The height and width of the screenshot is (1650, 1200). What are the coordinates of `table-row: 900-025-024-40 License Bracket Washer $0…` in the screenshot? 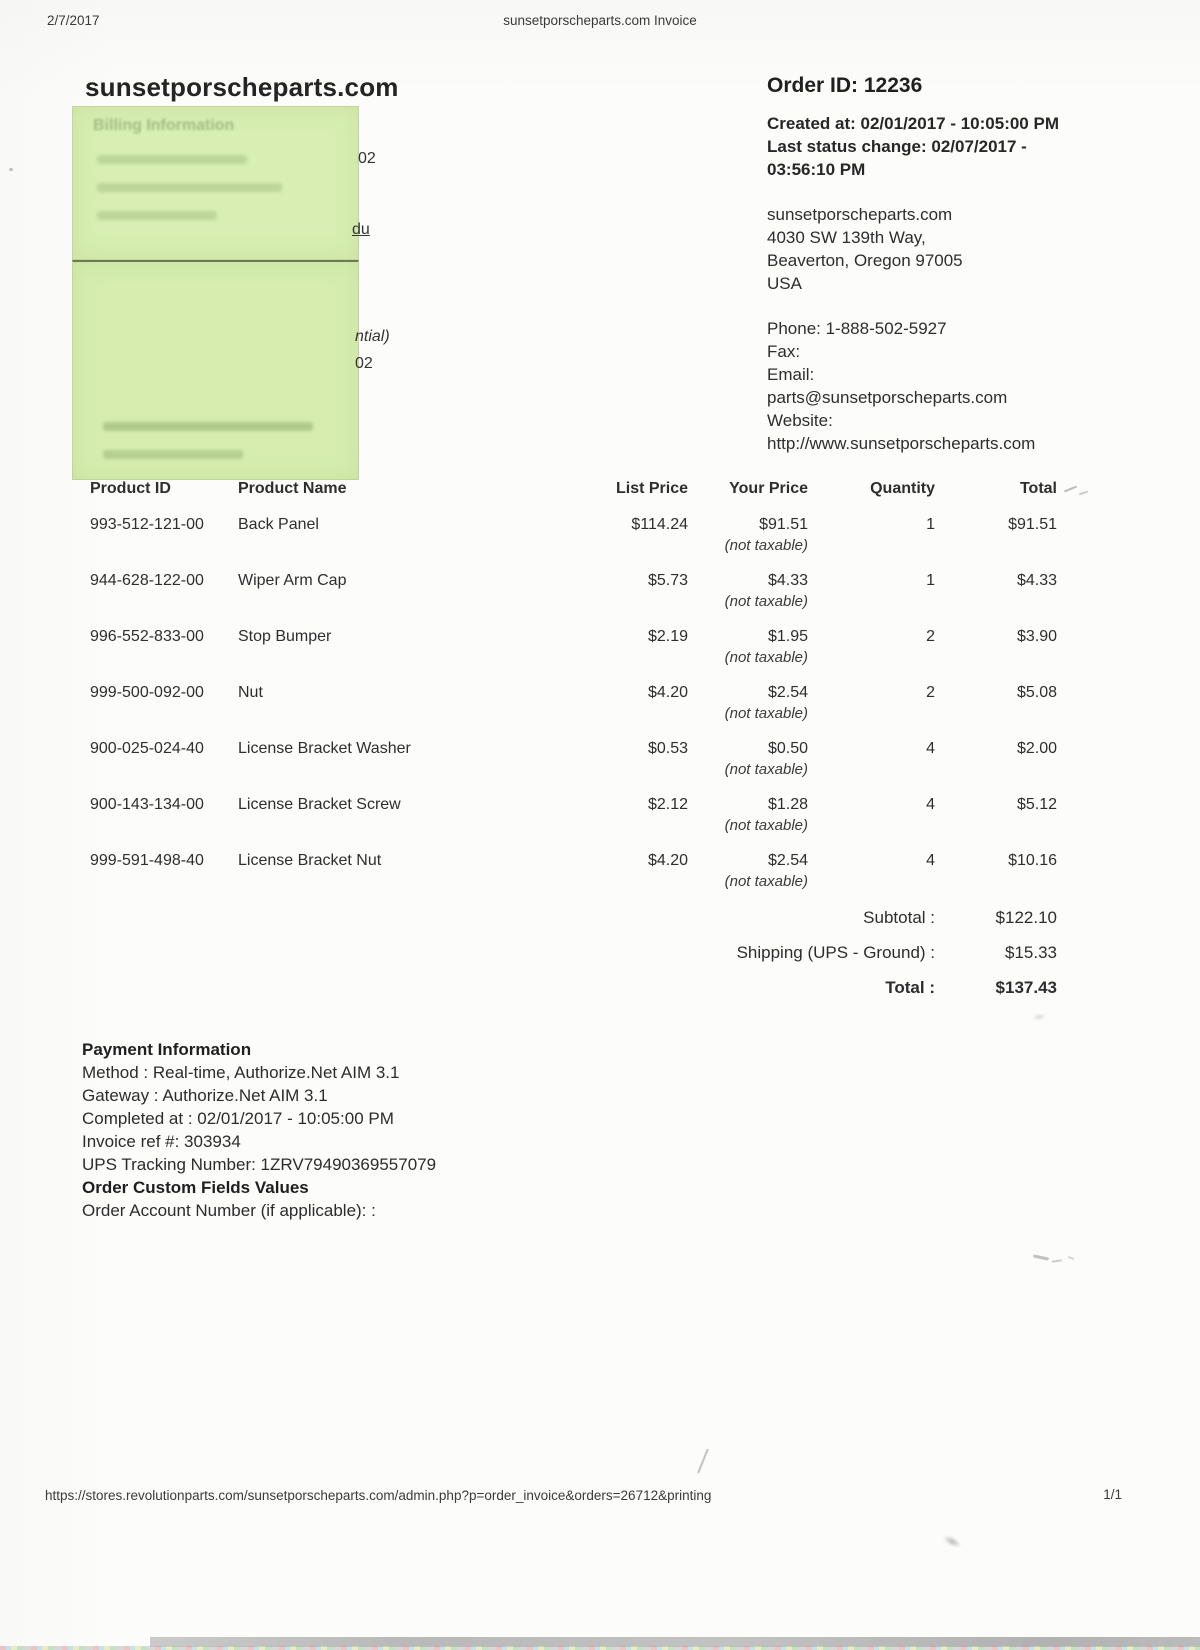 It's located at (573, 768).